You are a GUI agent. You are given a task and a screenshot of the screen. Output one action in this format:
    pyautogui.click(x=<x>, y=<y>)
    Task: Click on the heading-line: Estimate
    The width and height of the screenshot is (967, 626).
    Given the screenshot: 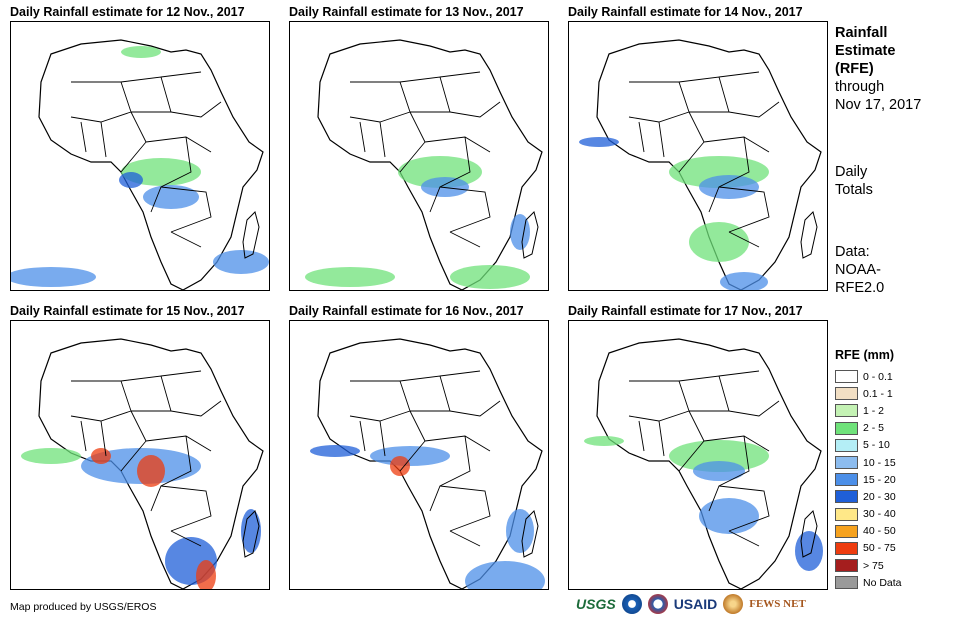 What is the action you would take?
    pyautogui.click(x=865, y=51)
    